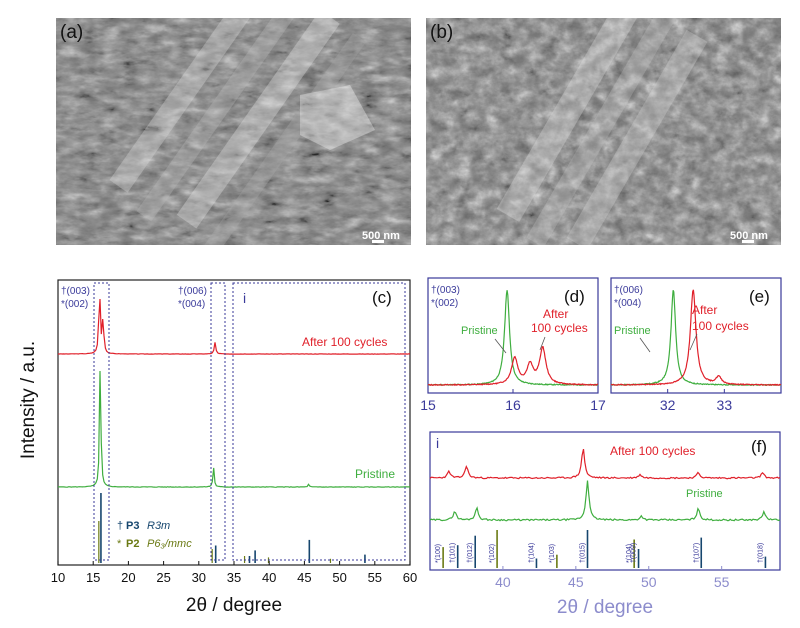  What do you see at coordinates (574, 296) in the screenshot?
I see `panel-label-d: (d)` at bounding box center [574, 296].